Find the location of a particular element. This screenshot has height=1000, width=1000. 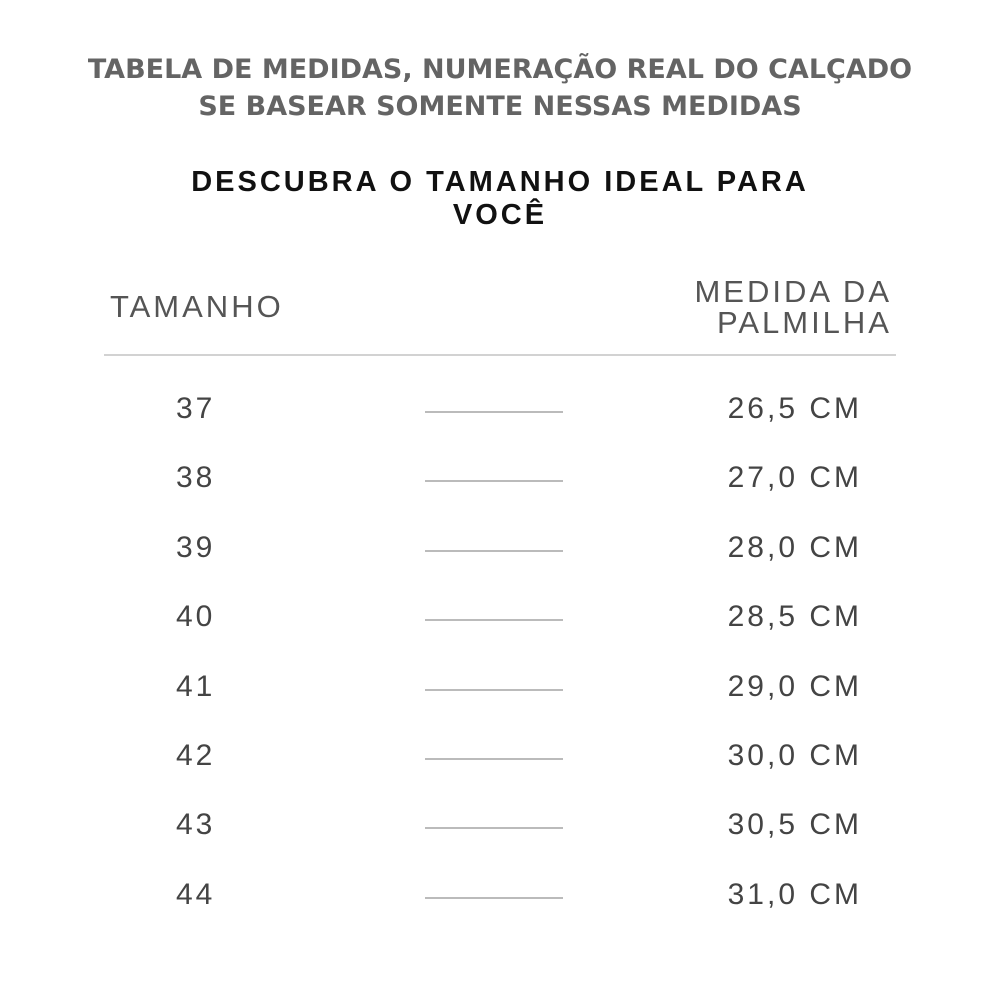

size-cell: 44 is located at coordinates (196, 894).